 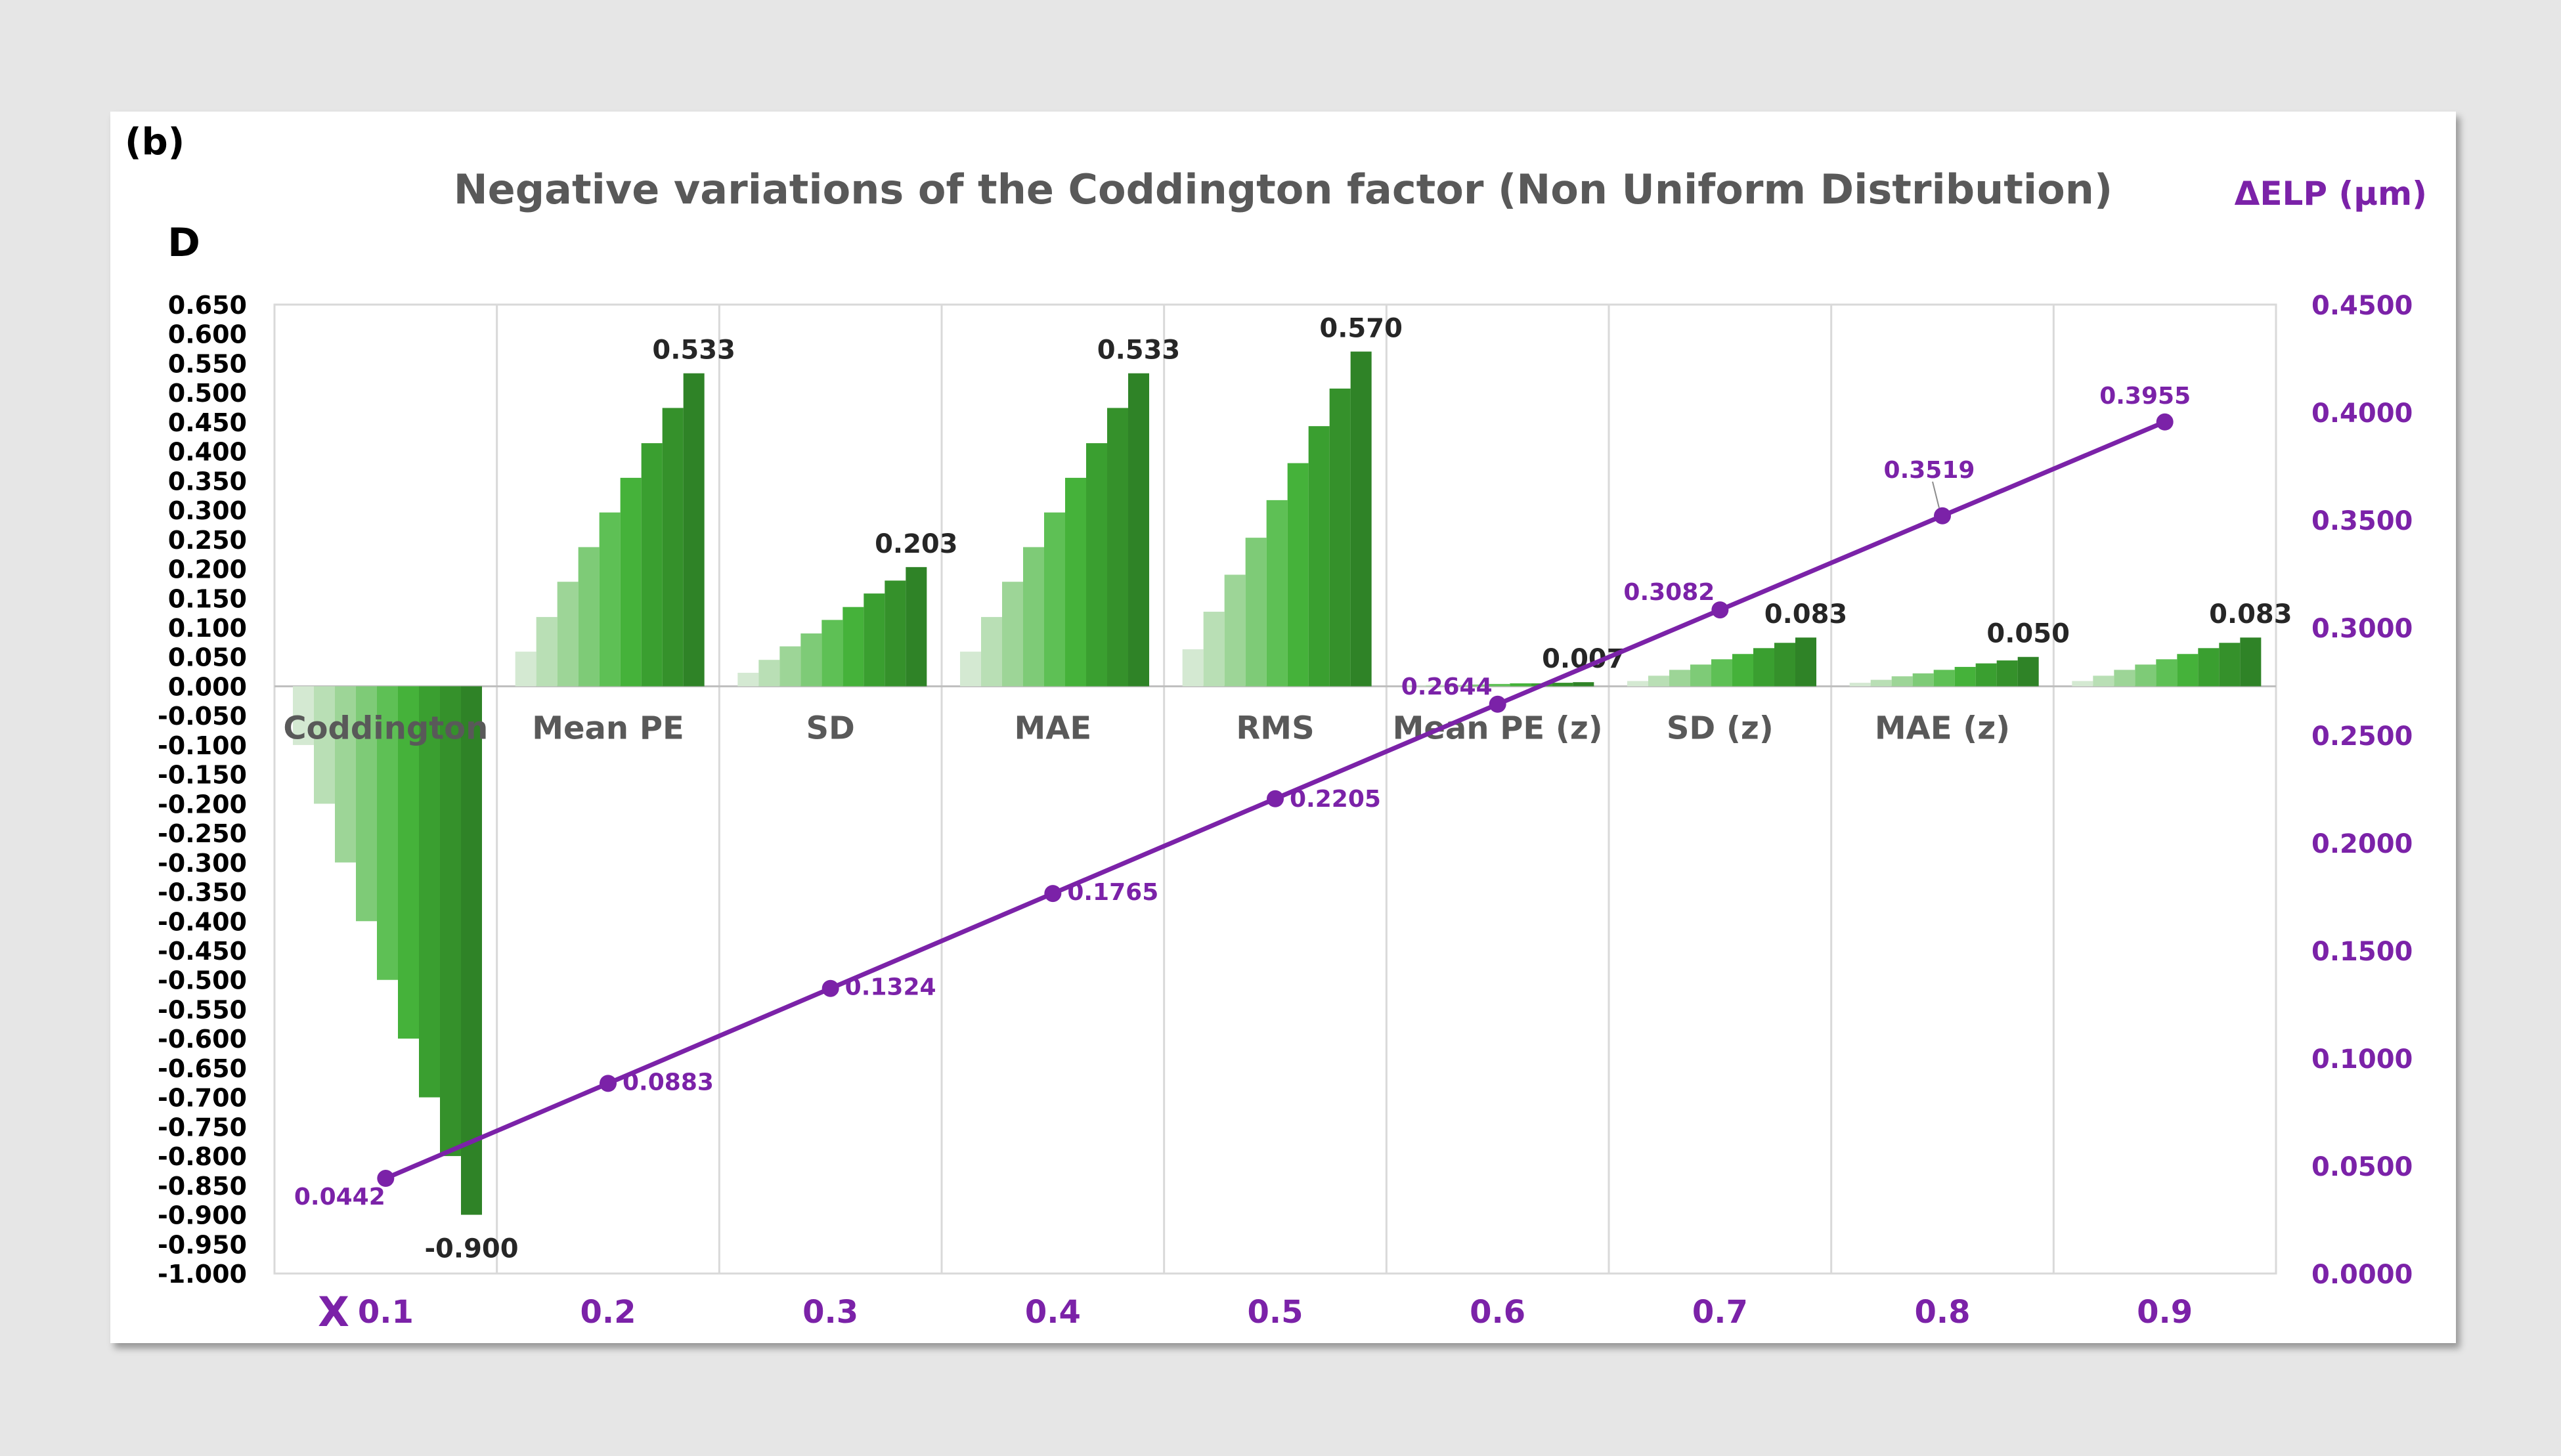 What do you see at coordinates (207, 334) in the screenshot?
I see `y-left-tick-label: 0.600` at bounding box center [207, 334].